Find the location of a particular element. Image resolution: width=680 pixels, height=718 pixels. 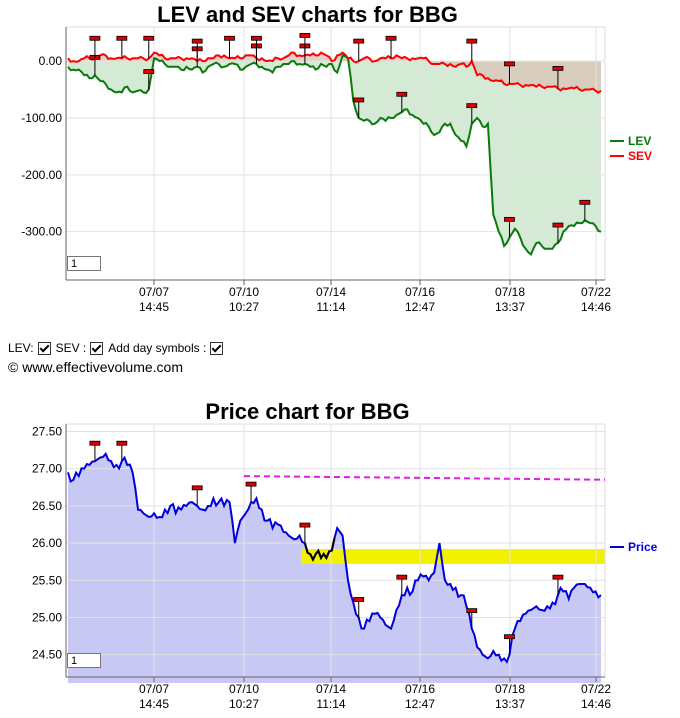

lev-toggle-label: LEV: is located at coordinates (21, 348).